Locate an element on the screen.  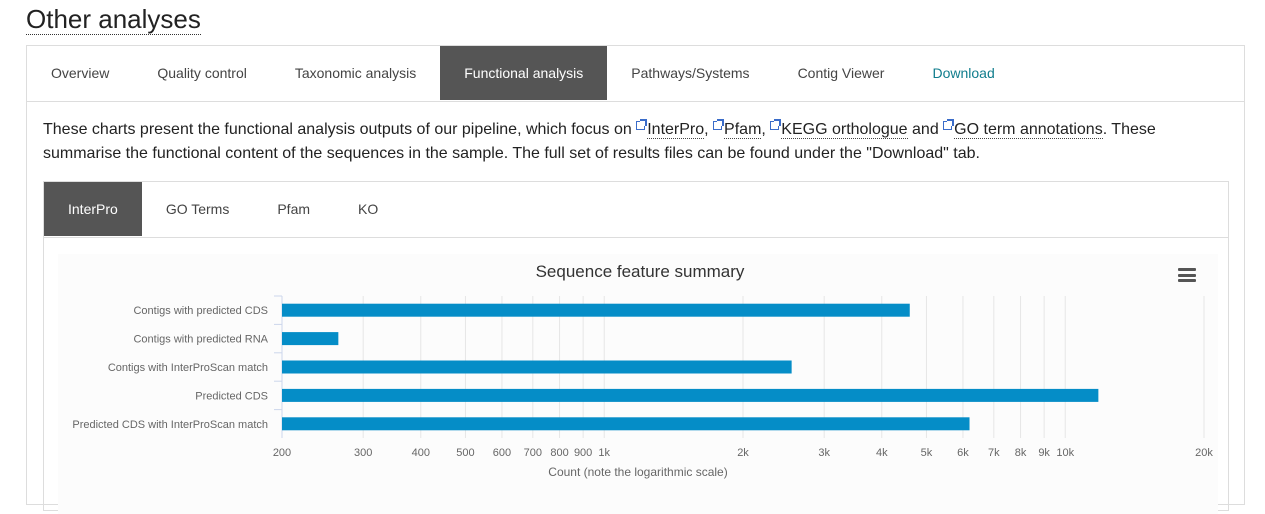
subtab-interpro: InterPro is located at coordinates (93, 209).